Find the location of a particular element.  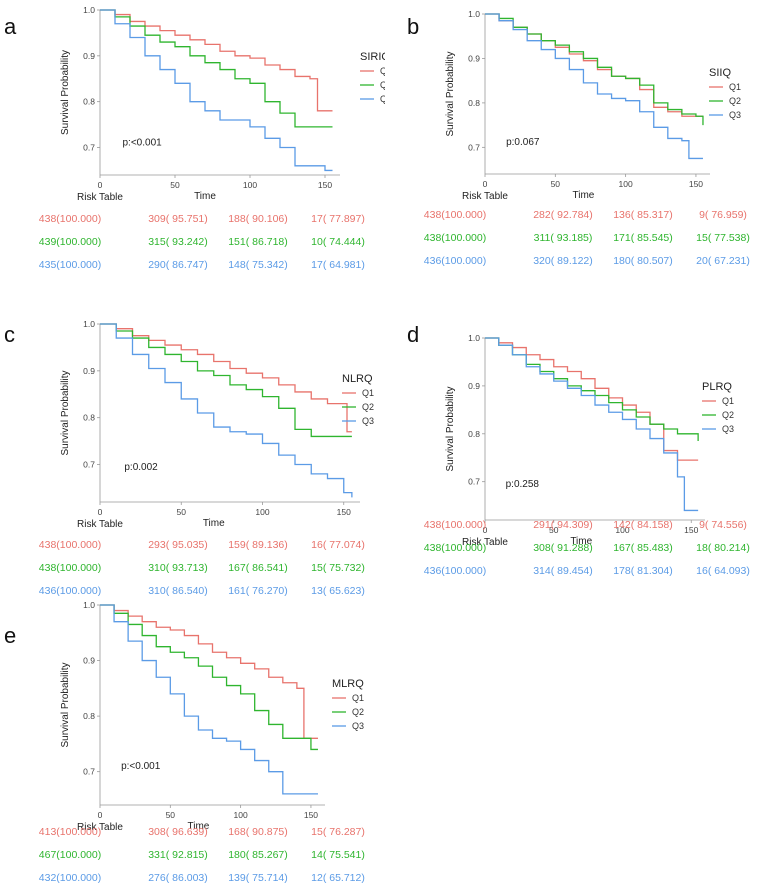

risk-table-cell: 167( 86.541) is located at coordinates (258, 568).